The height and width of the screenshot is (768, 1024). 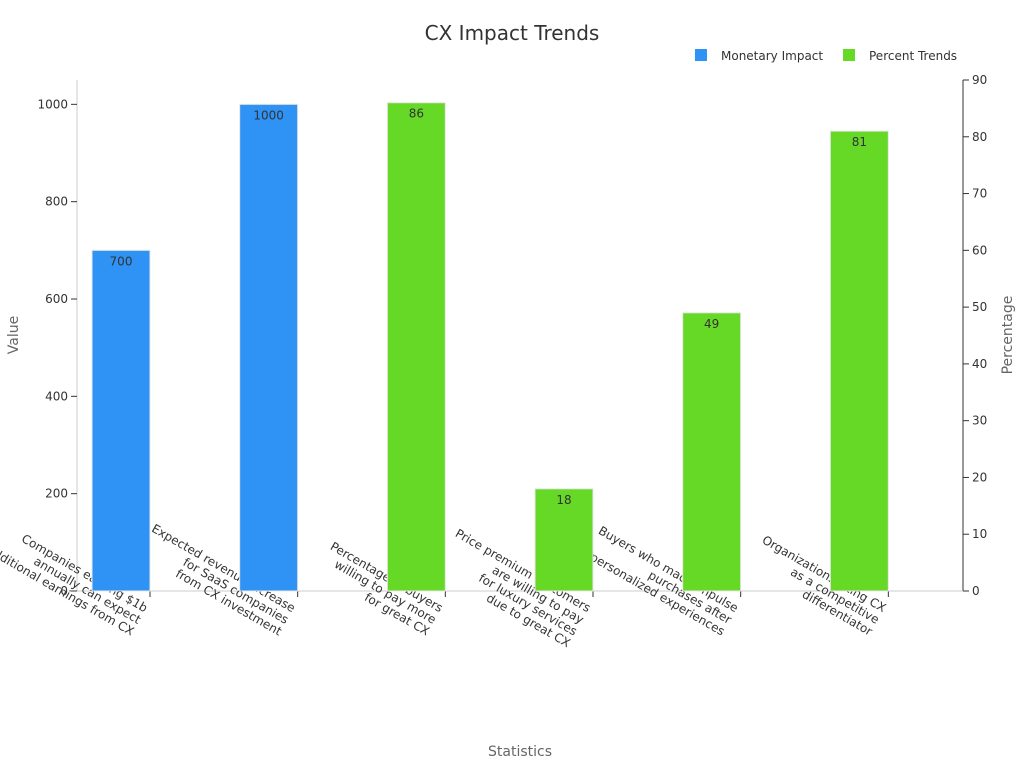 What do you see at coordinates (979, 80) in the screenshot?
I see `y2-tick-label: 90` at bounding box center [979, 80].